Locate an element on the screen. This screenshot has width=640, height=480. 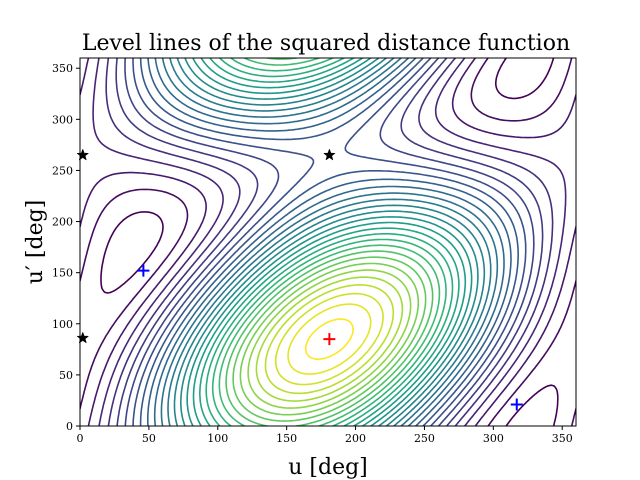
y-axis-label: u′ [deg] is located at coordinates (35, 242).